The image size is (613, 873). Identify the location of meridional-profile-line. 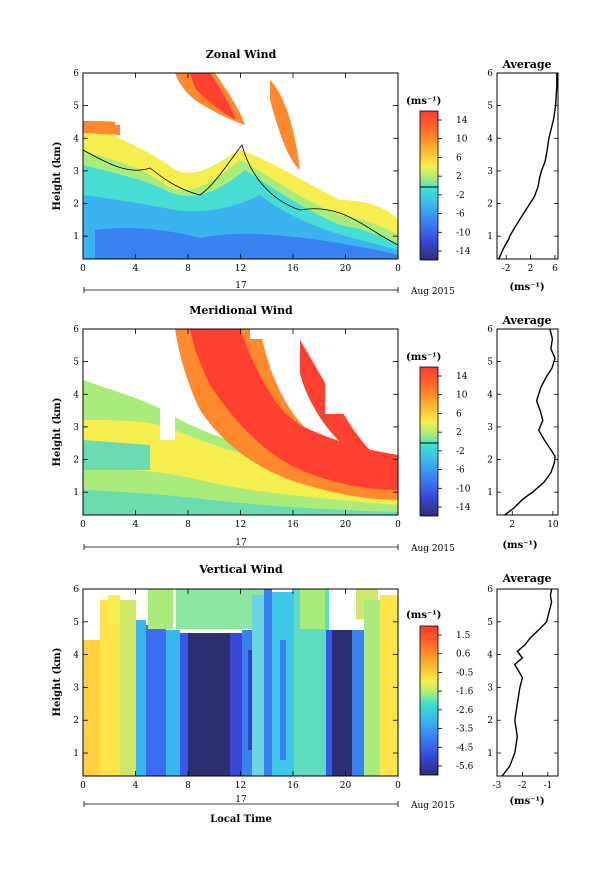
(530, 422).